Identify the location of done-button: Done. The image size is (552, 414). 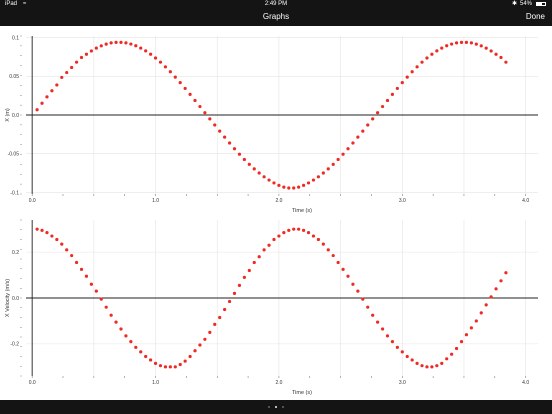
(535, 16).